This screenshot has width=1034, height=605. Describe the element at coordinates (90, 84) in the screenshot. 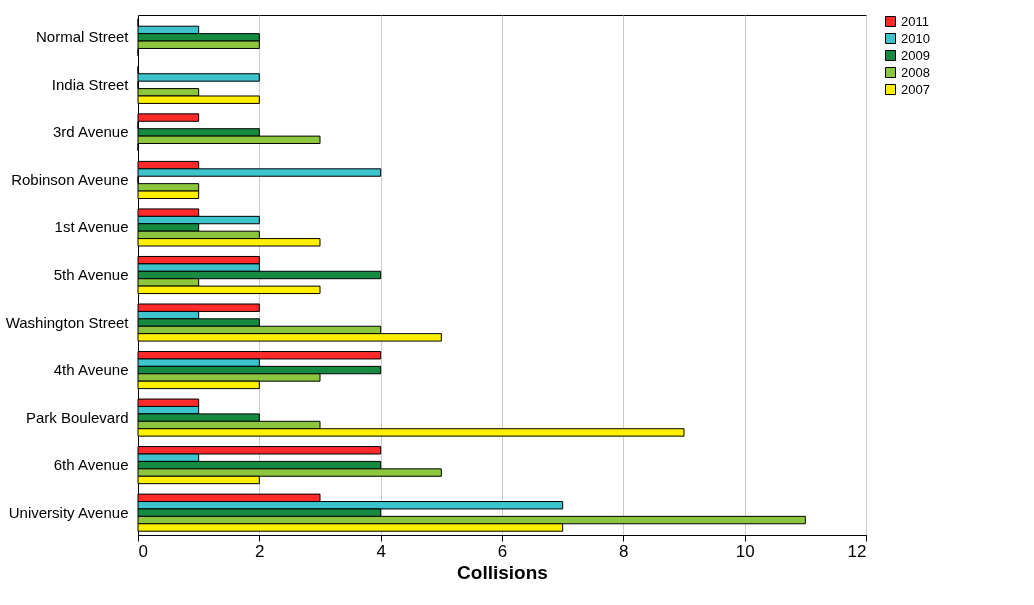

I see `y-tick-label: India Street` at that location.